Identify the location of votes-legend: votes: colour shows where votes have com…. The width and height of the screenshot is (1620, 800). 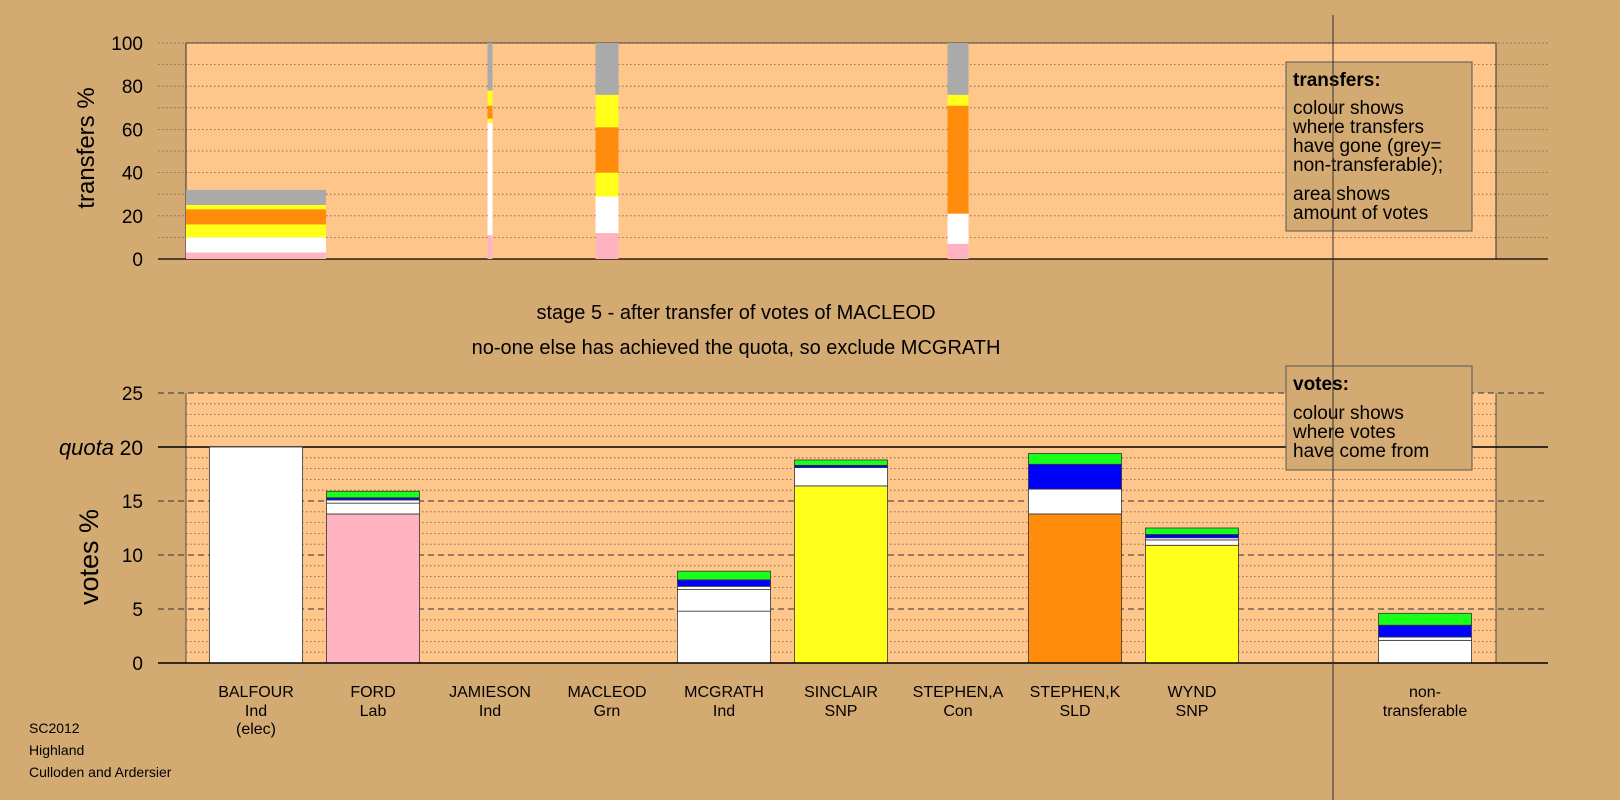
(1379, 418).